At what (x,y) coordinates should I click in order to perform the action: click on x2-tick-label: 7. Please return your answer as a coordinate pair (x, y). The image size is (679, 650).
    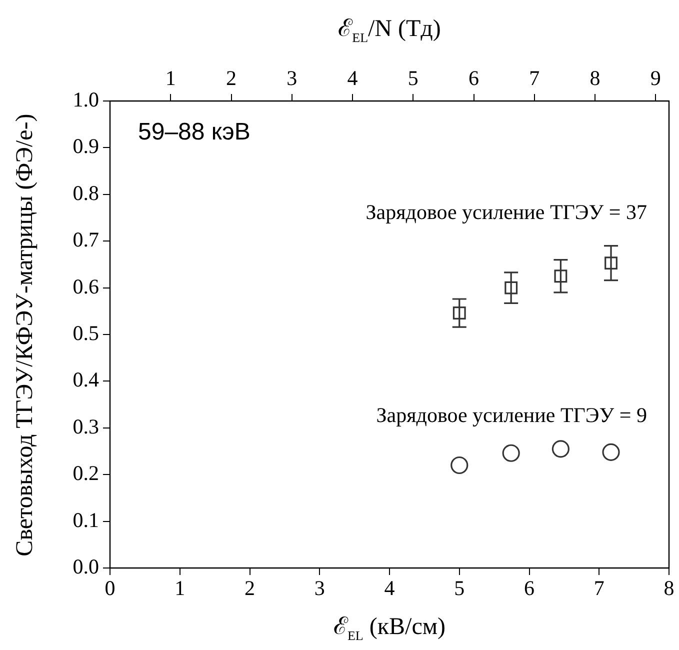
    Looking at the image, I should click on (534, 78).